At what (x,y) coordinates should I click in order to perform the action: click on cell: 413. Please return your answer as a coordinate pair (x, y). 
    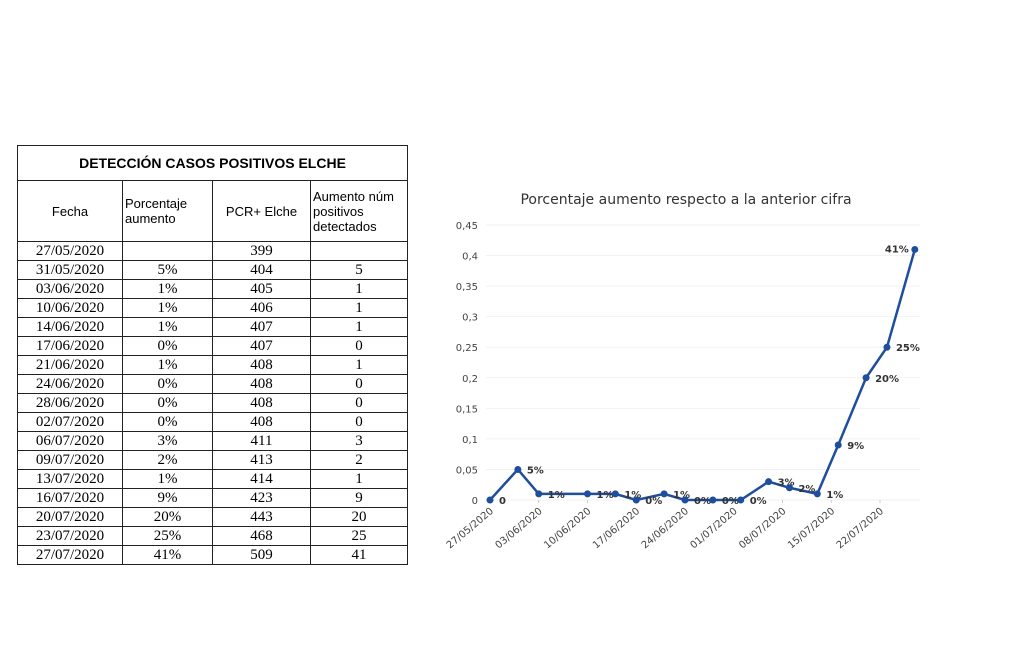
    Looking at the image, I should click on (261, 460).